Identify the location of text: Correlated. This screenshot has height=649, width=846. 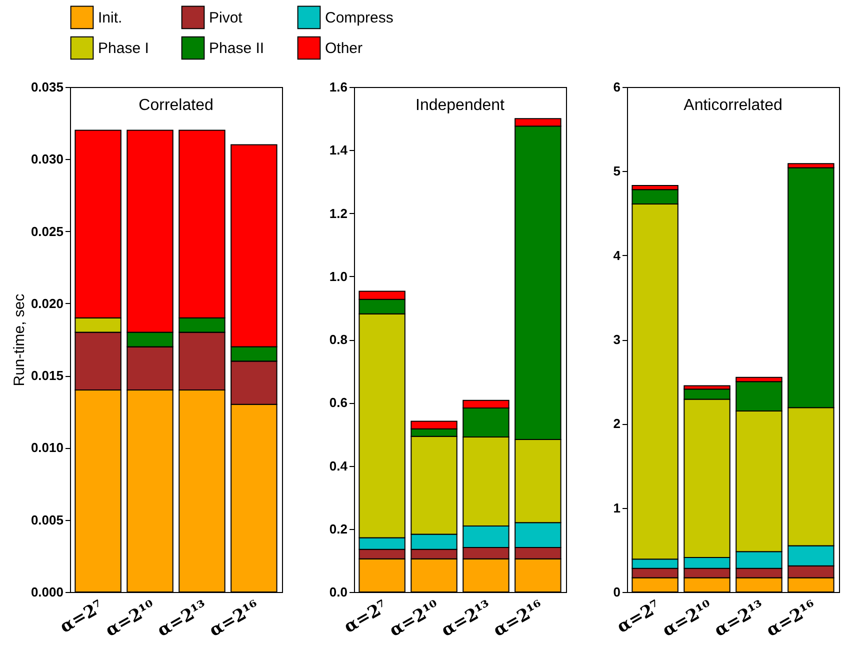
(176, 105).